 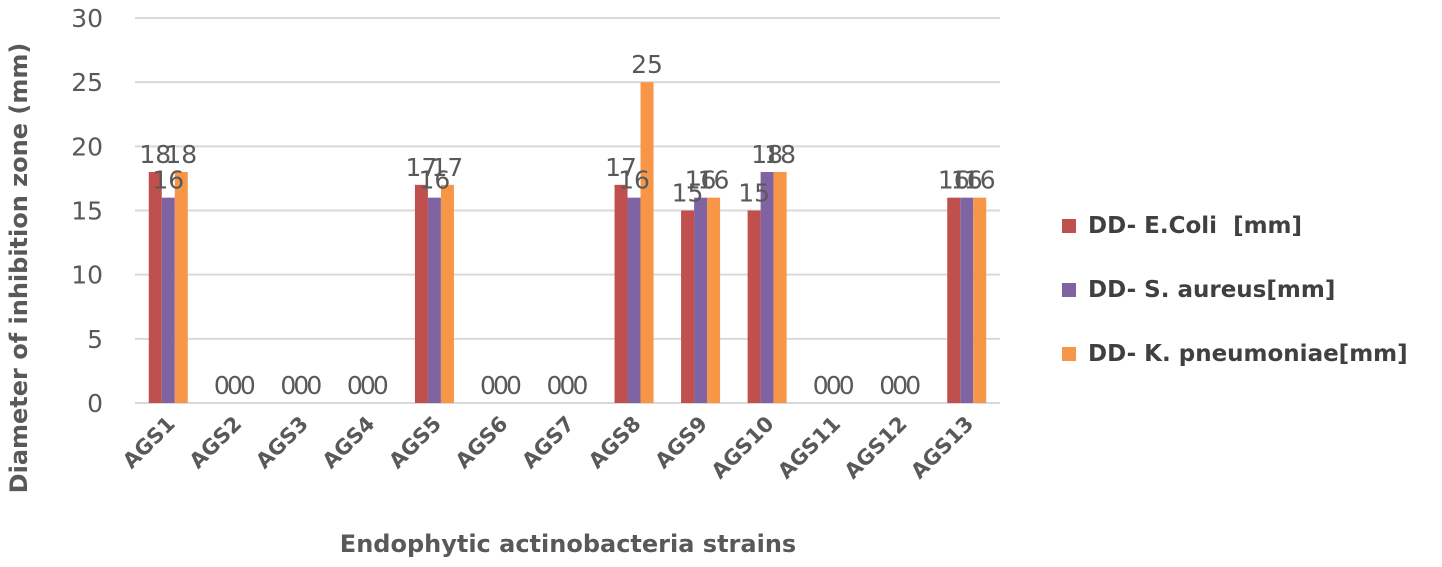 What do you see at coordinates (149, 443) in the screenshot?
I see `x-tick-label: AGS1` at bounding box center [149, 443].